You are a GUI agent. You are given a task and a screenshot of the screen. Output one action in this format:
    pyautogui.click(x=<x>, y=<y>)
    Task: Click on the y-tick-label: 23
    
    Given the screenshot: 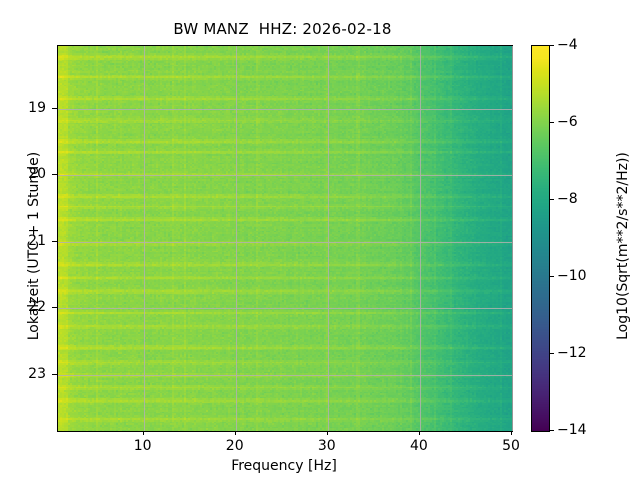 What is the action you would take?
    pyautogui.click(x=37, y=373)
    